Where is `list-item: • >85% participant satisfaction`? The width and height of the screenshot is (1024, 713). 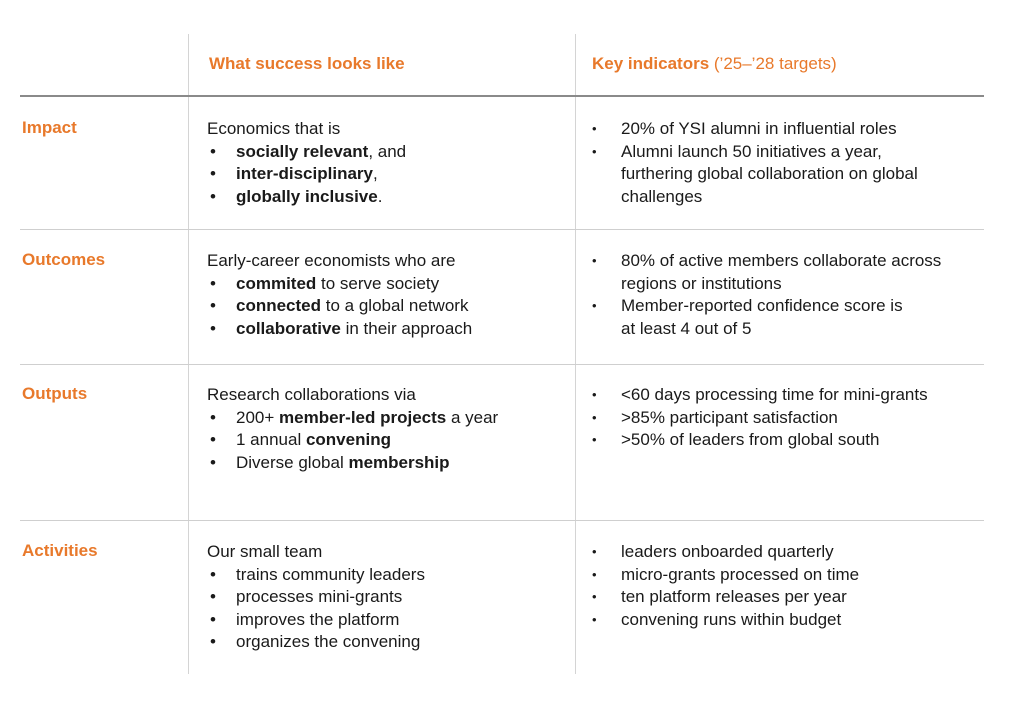
list-item: • >85% participant satisfaction is located at coordinates (715, 417).